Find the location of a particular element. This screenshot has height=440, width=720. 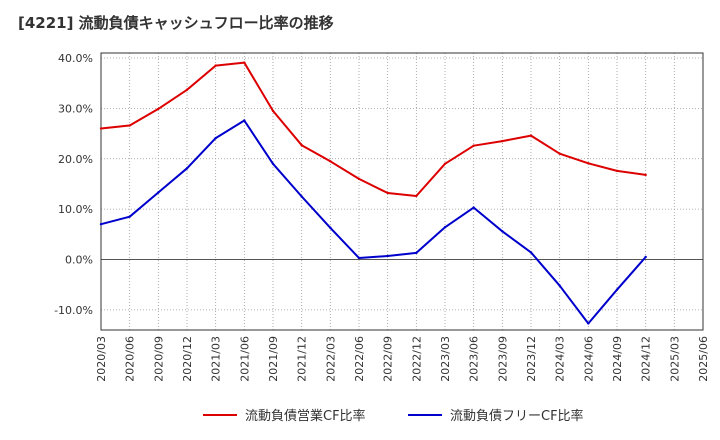

y-tick-label: 0.0% is located at coordinates (79, 259).